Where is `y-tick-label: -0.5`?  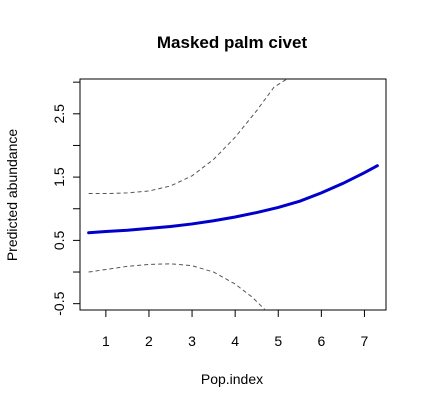
y-tick-label: -0.5 is located at coordinates (59, 303).